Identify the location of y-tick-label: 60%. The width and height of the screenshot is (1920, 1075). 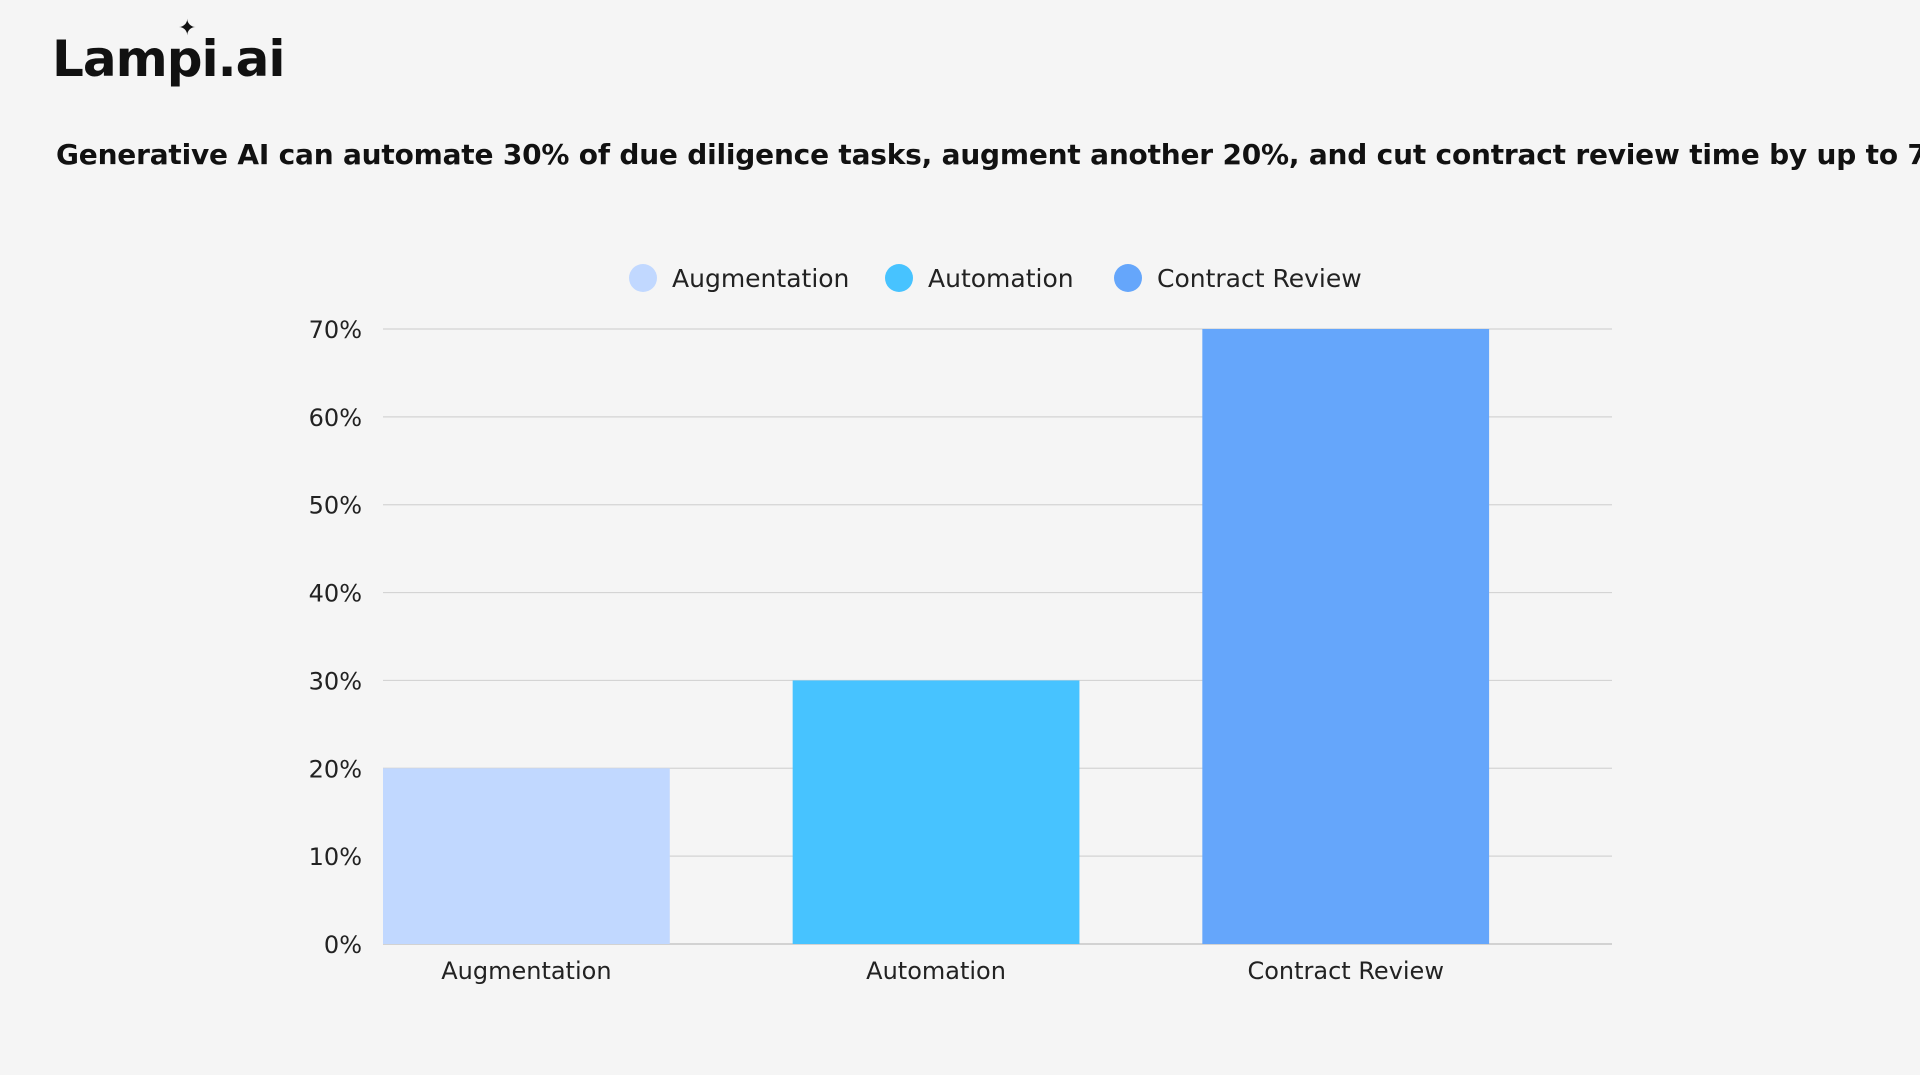
(335, 418).